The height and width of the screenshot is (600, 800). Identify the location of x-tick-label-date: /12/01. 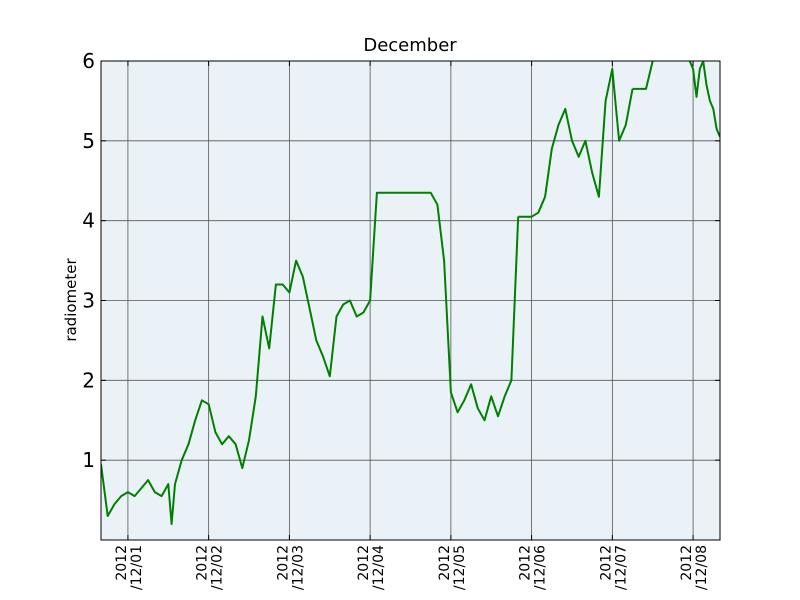
(137, 567).